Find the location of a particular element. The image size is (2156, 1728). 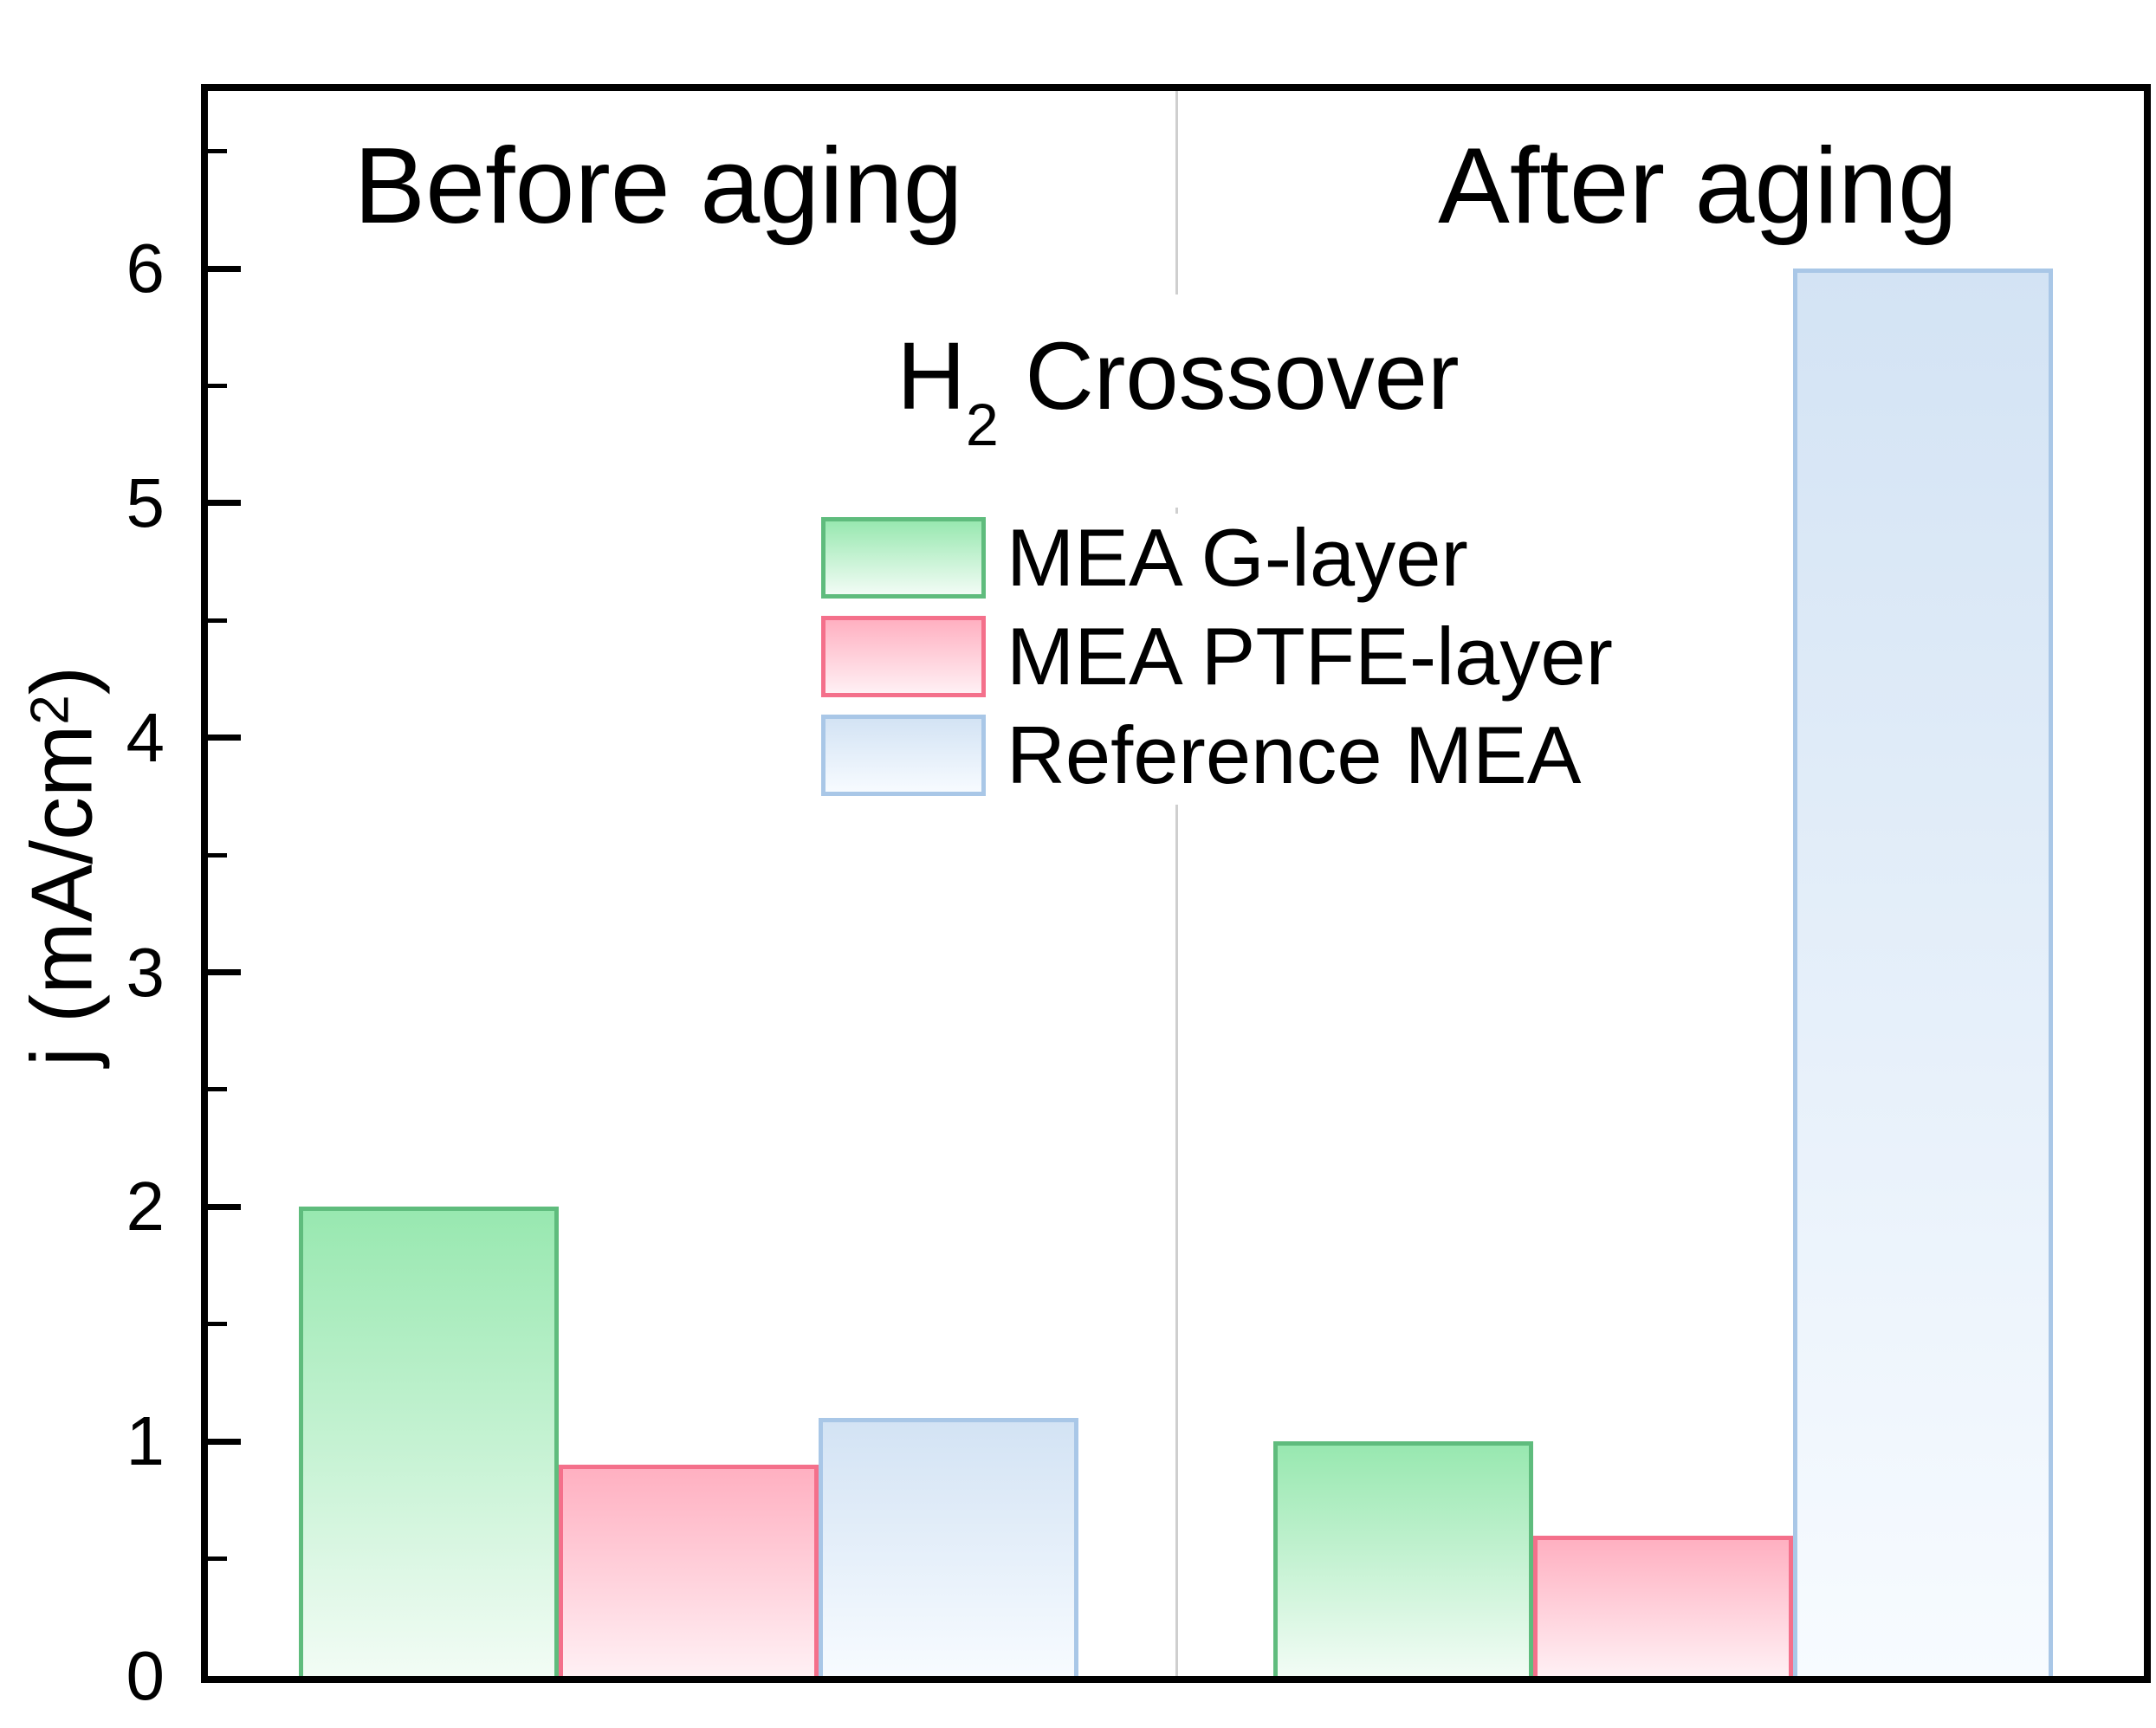

y-tick-label-4: 4 is located at coordinates (145, 737).